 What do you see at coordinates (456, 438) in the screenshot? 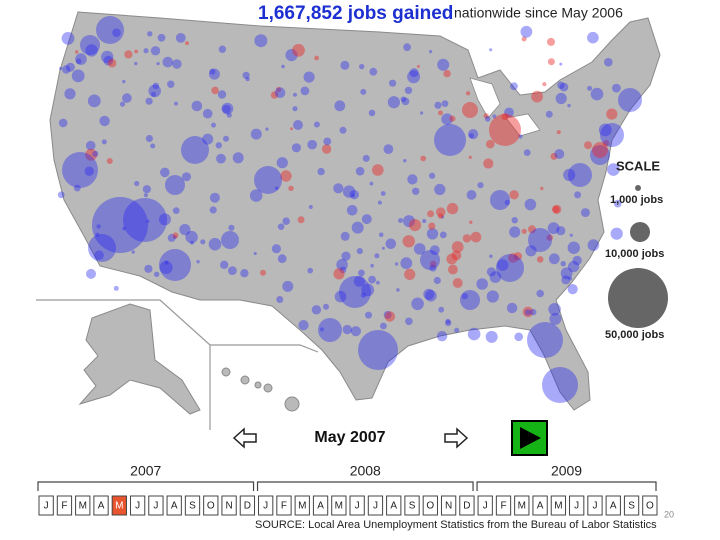
I see `next-arrow` at bounding box center [456, 438].